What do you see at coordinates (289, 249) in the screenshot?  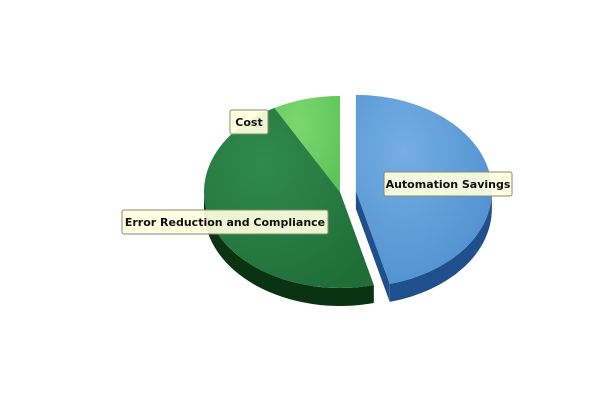 I see `slice-side-error-reduction-and-compliance` at bounding box center [289, 249].